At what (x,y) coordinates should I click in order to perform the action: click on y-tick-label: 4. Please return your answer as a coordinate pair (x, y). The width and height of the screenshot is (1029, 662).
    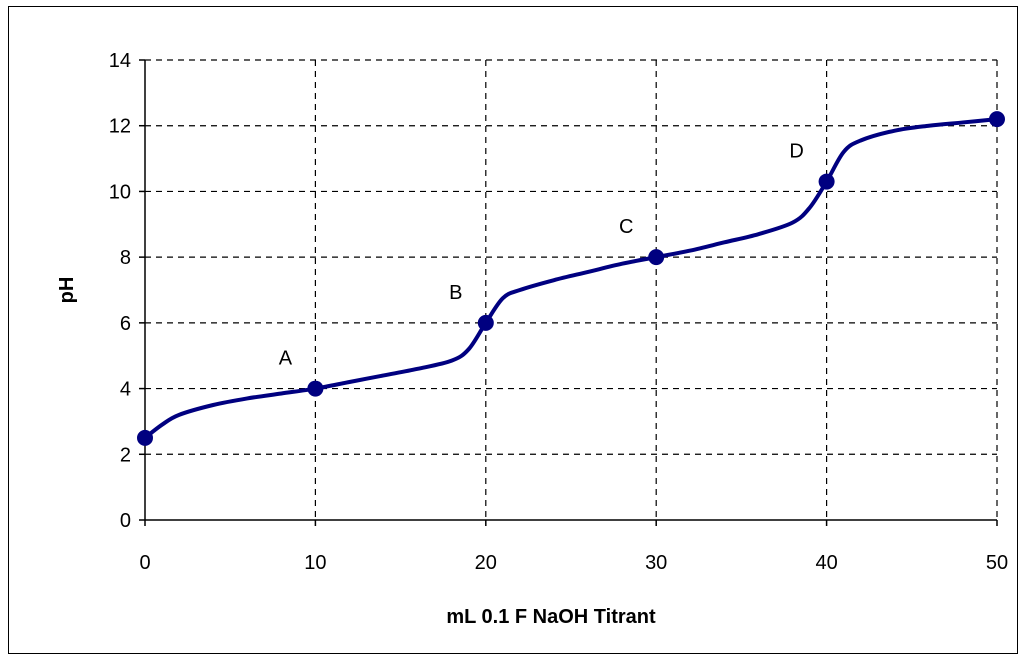
    Looking at the image, I should click on (125, 390).